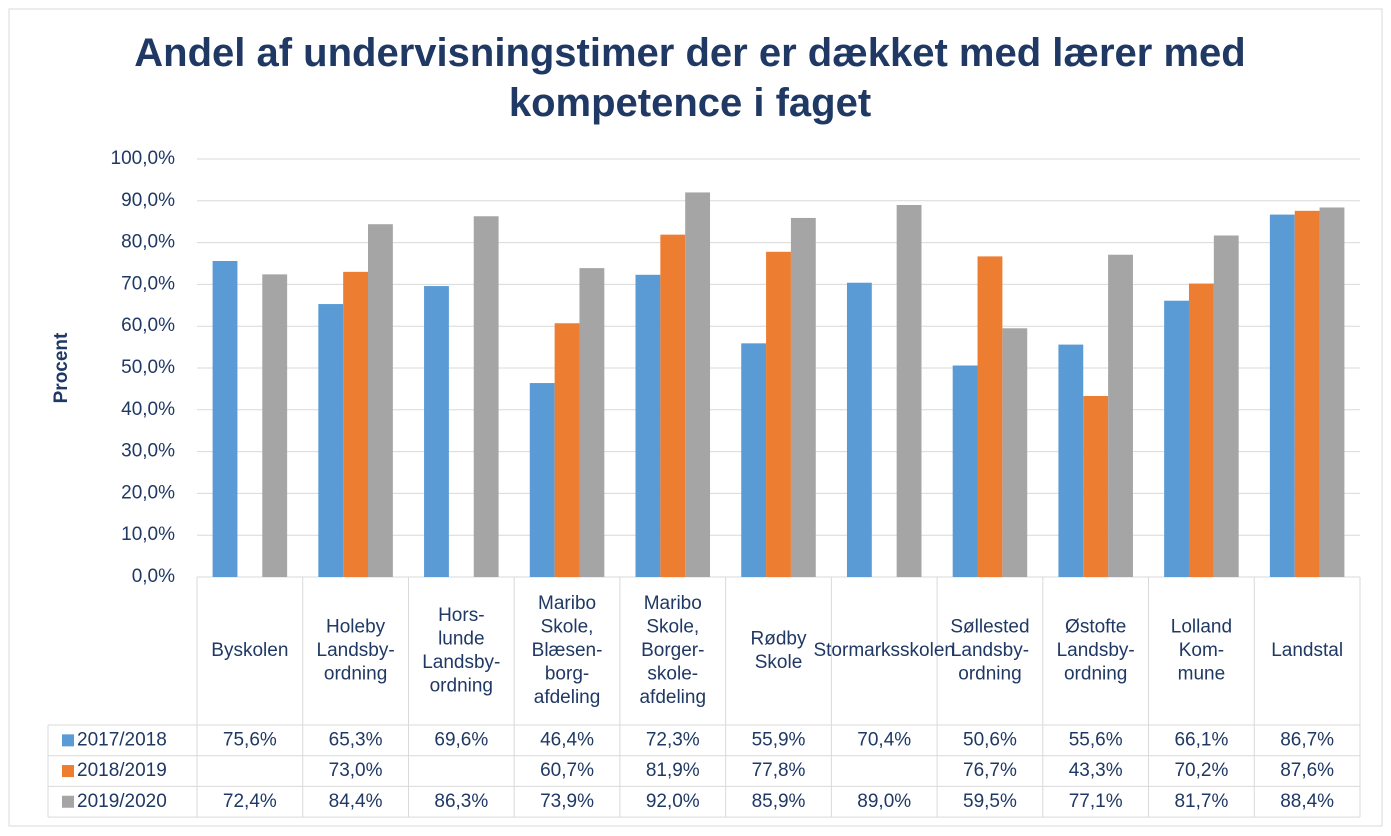 This screenshot has height=836, width=1391. Describe the element at coordinates (148, 325) in the screenshot. I see `y-tick-label: 60,0%` at that location.